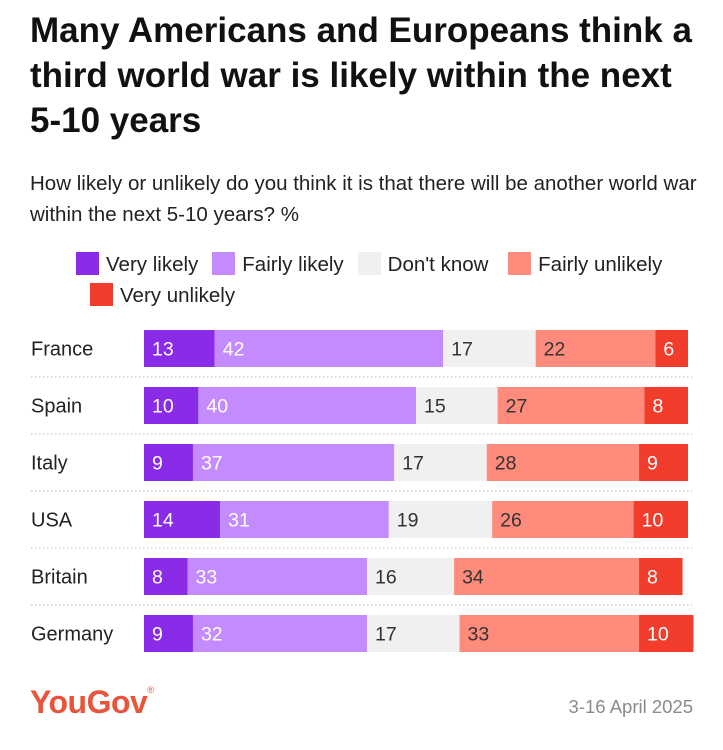 This screenshot has height=750, width=723. What do you see at coordinates (234, 350) in the screenshot?
I see `data-label-france-fairly-likely: 42` at bounding box center [234, 350].